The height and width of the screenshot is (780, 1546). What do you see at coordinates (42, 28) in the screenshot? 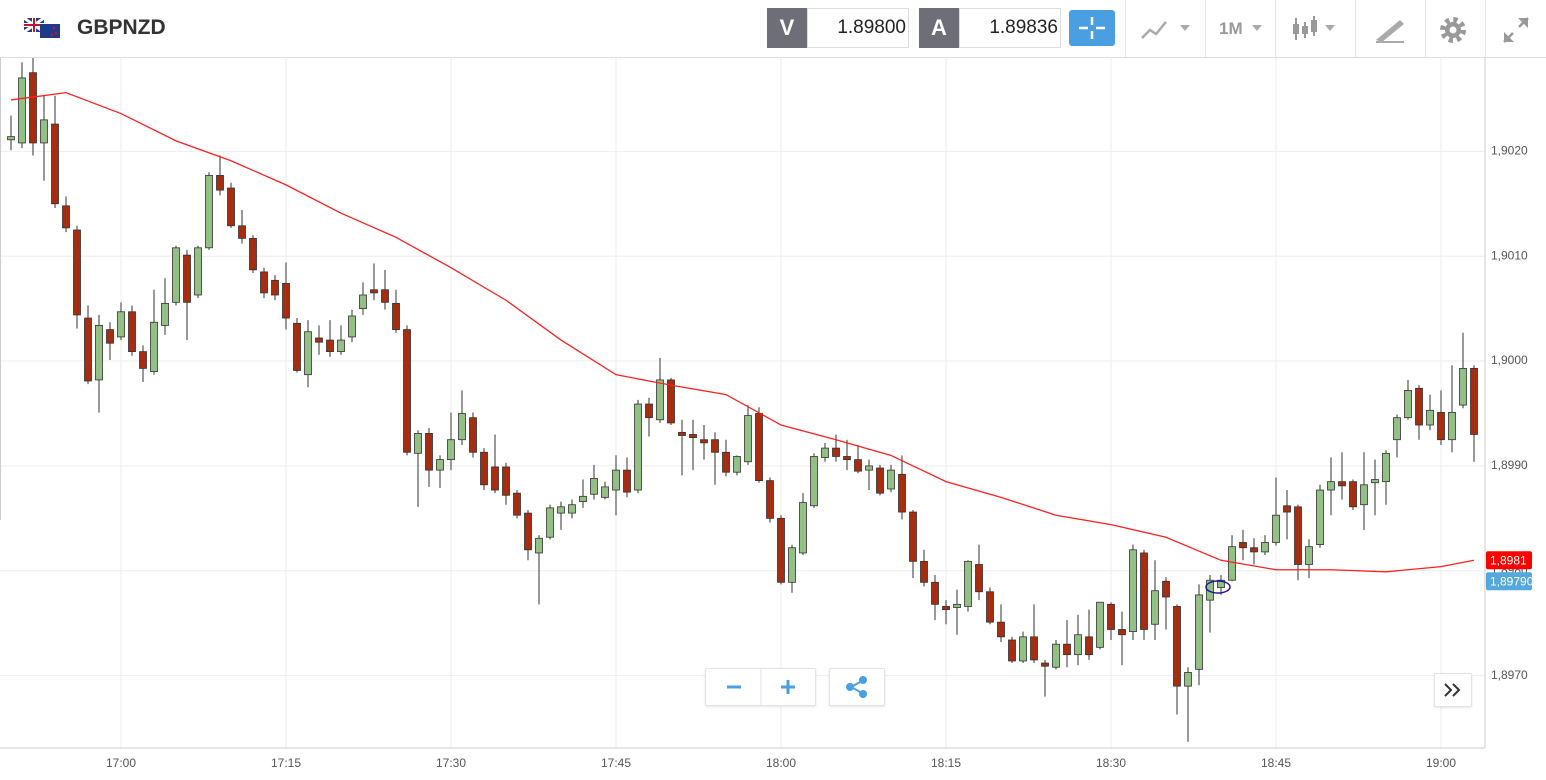
I see `flag-icon` at bounding box center [42, 28].